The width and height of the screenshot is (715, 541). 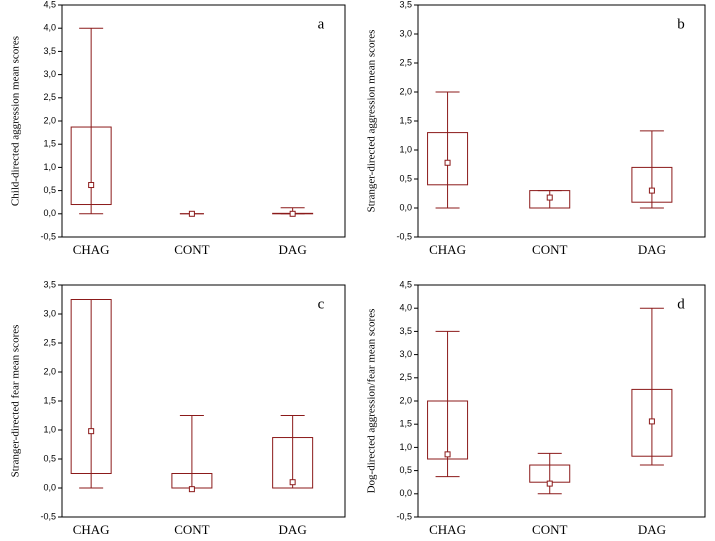 What do you see at coordinates (16, 401) in the screenshot?
I see `y-axis-label: Stranger-directed fear mean scores` at bounding box center [16, 401].